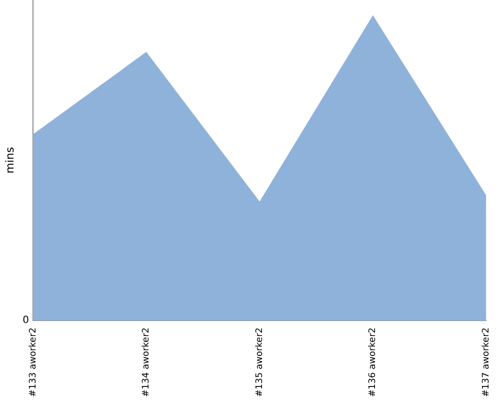  I want to click on x-tick-label: #133 aworker2, so click(33, 362).